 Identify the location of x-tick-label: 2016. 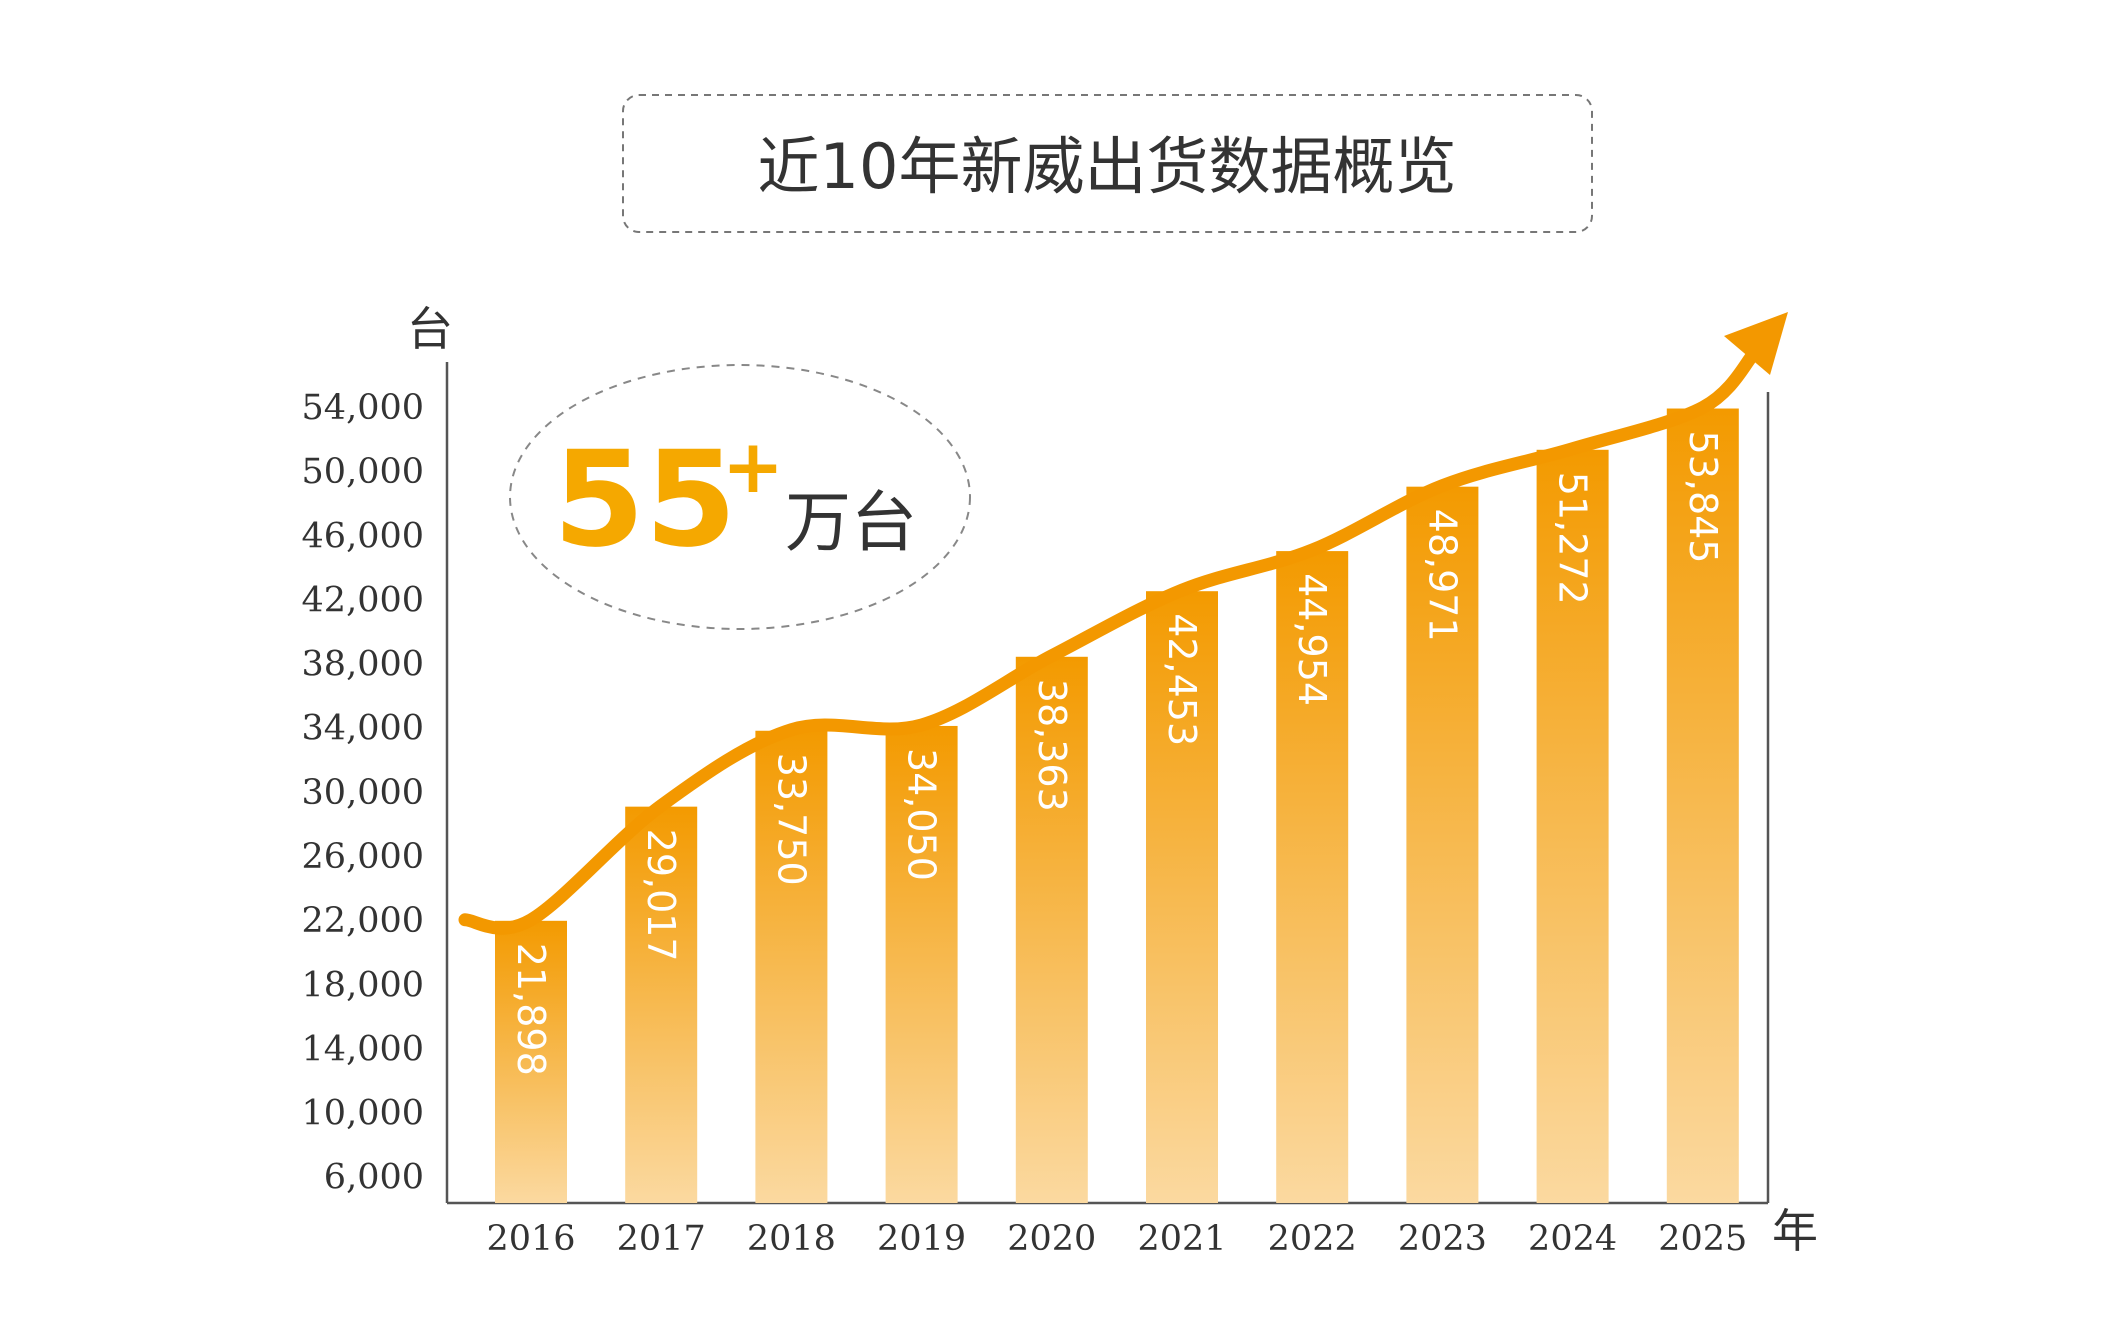
(530, 1239).